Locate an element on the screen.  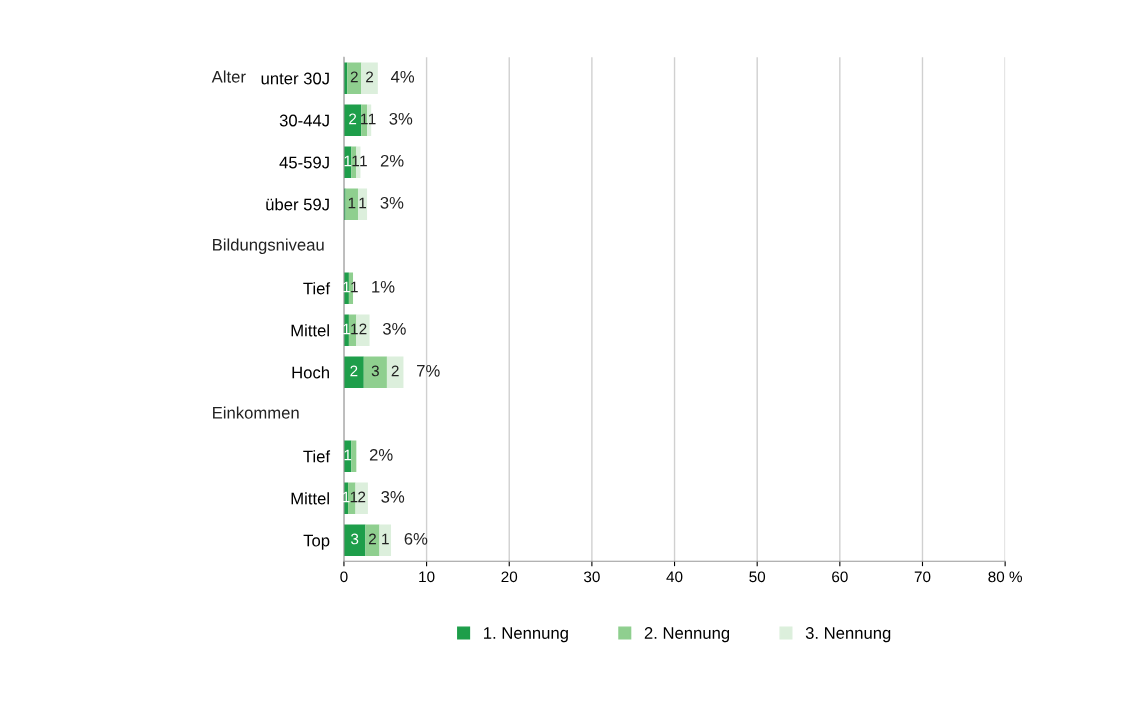
total-label: 1% is located at coordinates (383, 286).